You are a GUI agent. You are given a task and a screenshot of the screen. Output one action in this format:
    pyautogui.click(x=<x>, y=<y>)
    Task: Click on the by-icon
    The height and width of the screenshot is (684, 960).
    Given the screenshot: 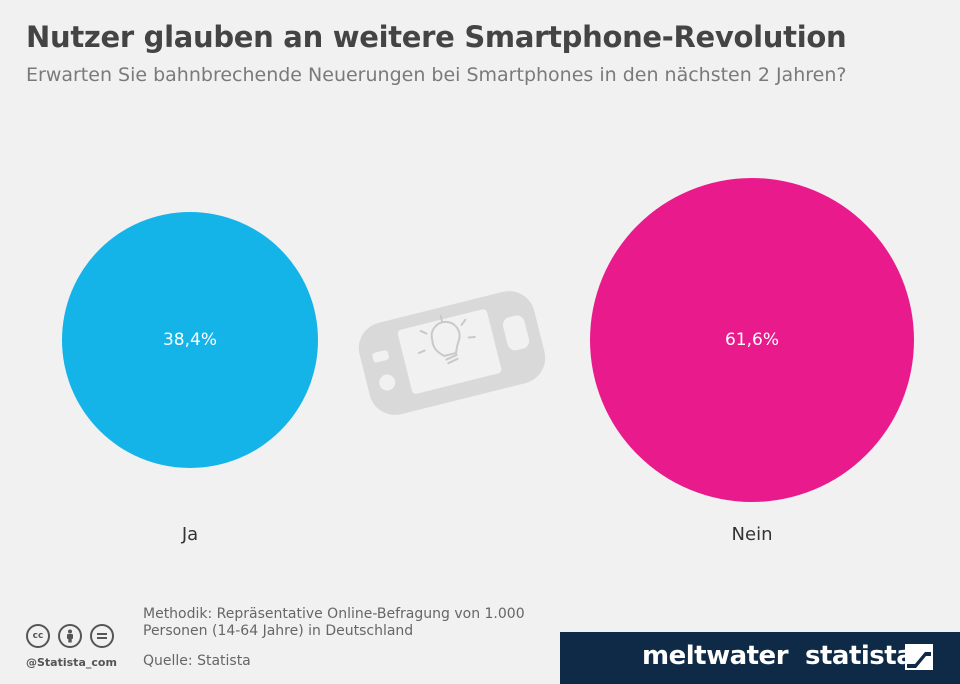 What is the action you would take?
    pyautogui.click(x=70, y=636)
    